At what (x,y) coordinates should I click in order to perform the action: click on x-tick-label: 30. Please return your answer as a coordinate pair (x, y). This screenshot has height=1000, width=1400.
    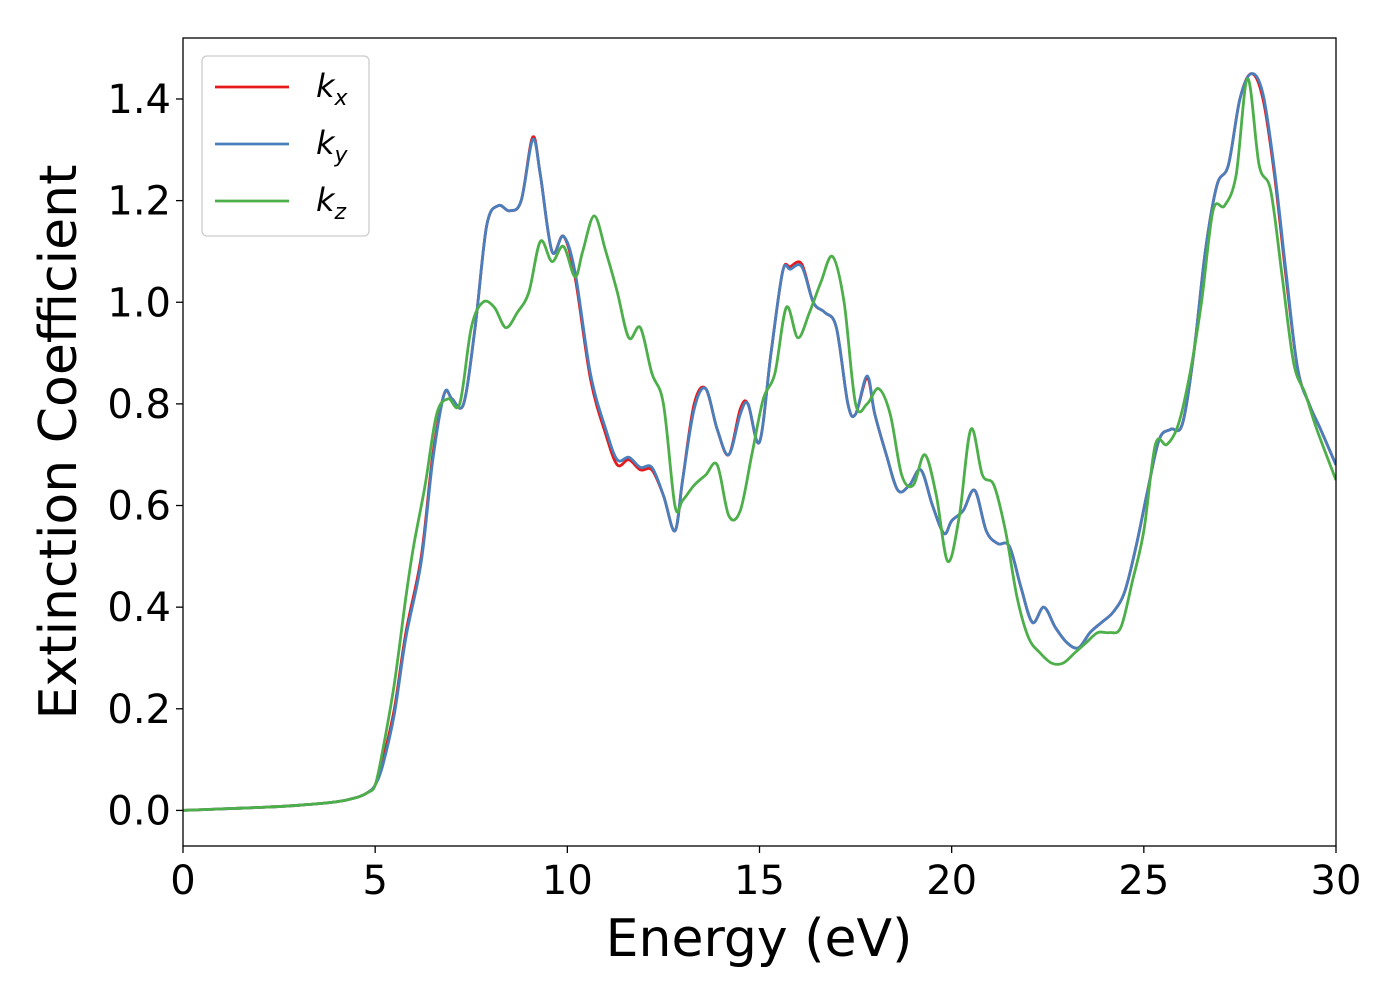
    Looking at the image, I should click on (1336, 881).